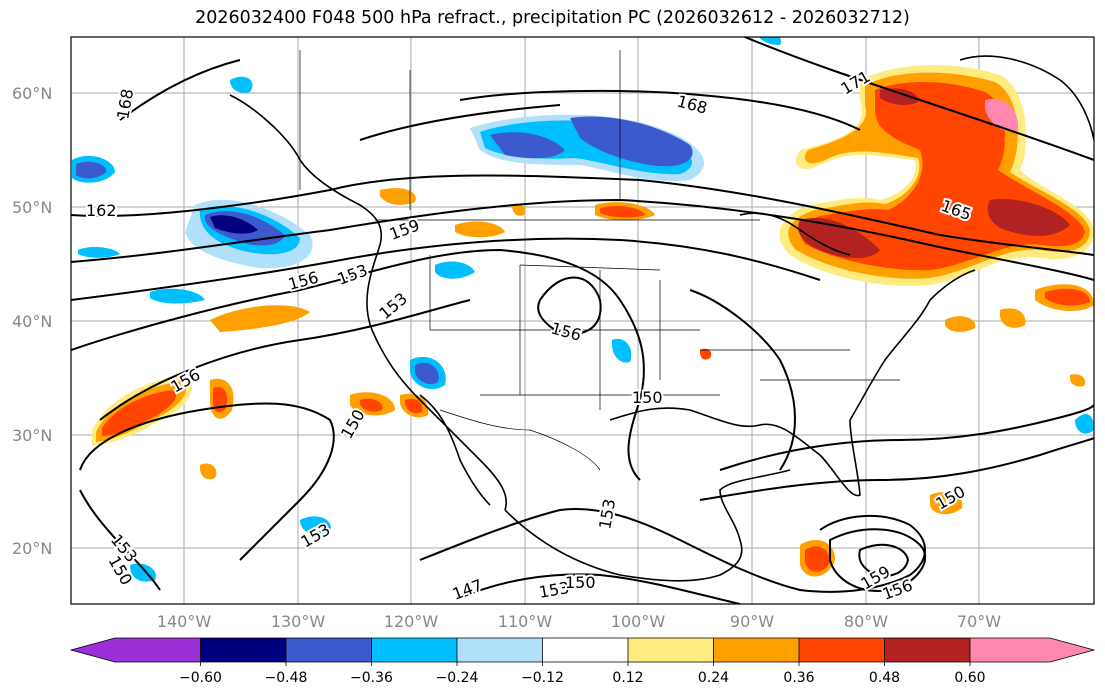 This screenshot has width=1105, height=698. I want to click on colorbar-extend-min, so click(93, 650).